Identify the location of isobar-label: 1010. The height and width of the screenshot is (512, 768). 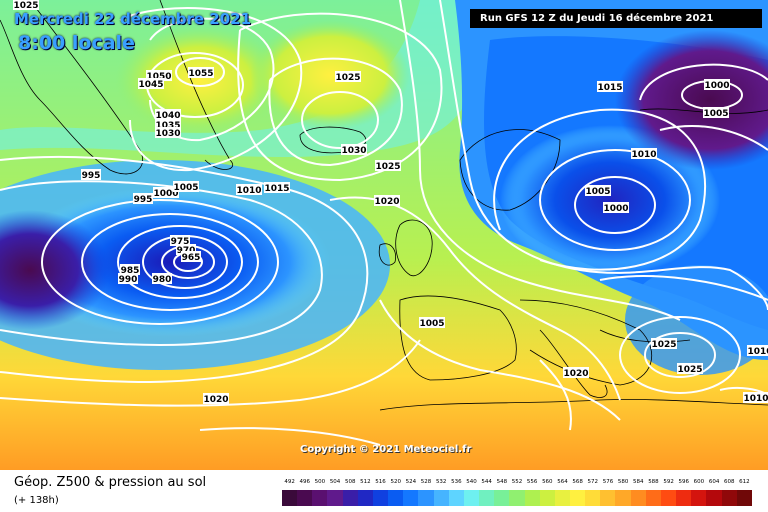
(755, 399).